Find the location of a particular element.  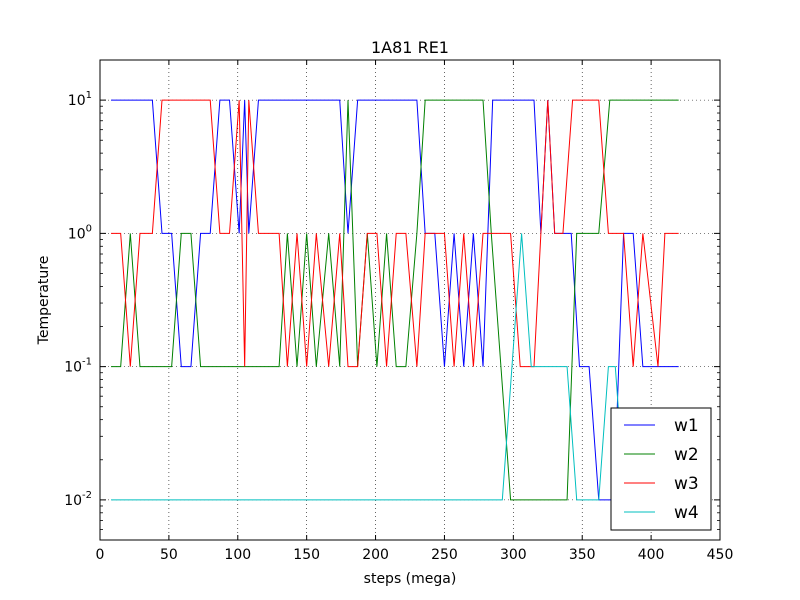

x-tick-label: 250 is located at coordinates (444, 555).